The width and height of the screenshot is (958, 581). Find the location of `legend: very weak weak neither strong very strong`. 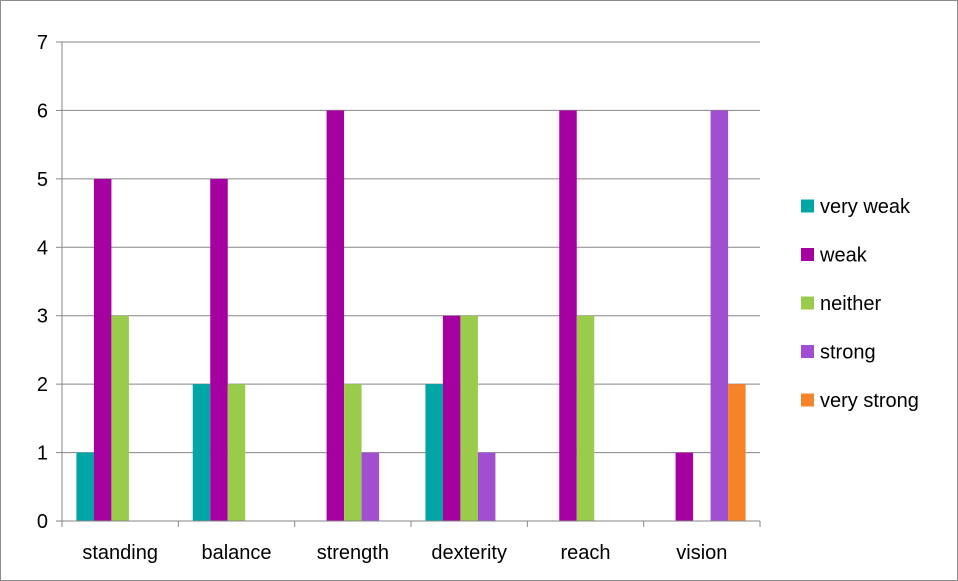

legend: very weak weak neither strong very strong is located at coordinates (860, 304).